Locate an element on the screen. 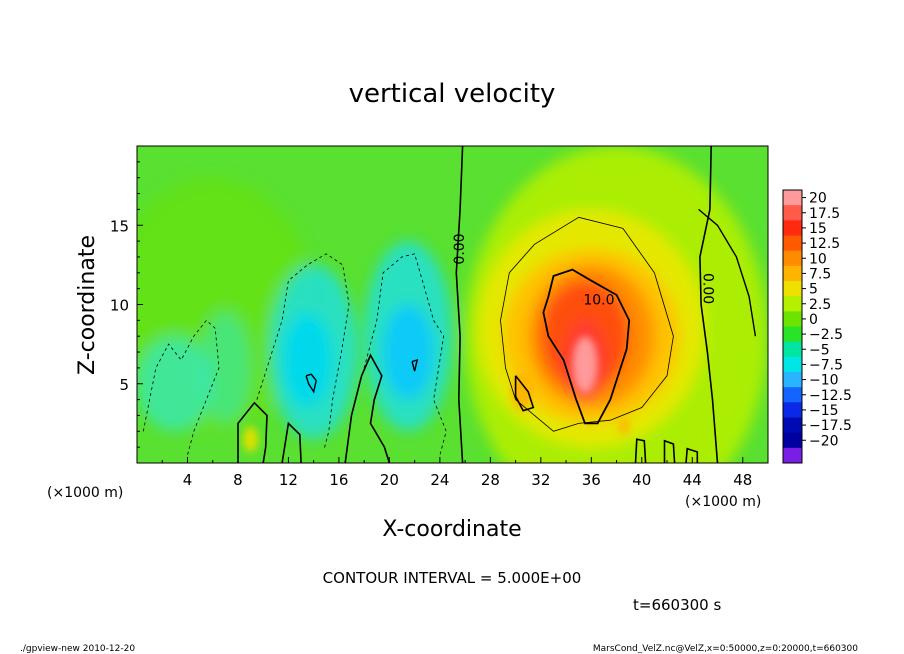 This screenshot has width=904, height=654. x-unit-label: (×1000 m) is located at coordinates (723, 502).